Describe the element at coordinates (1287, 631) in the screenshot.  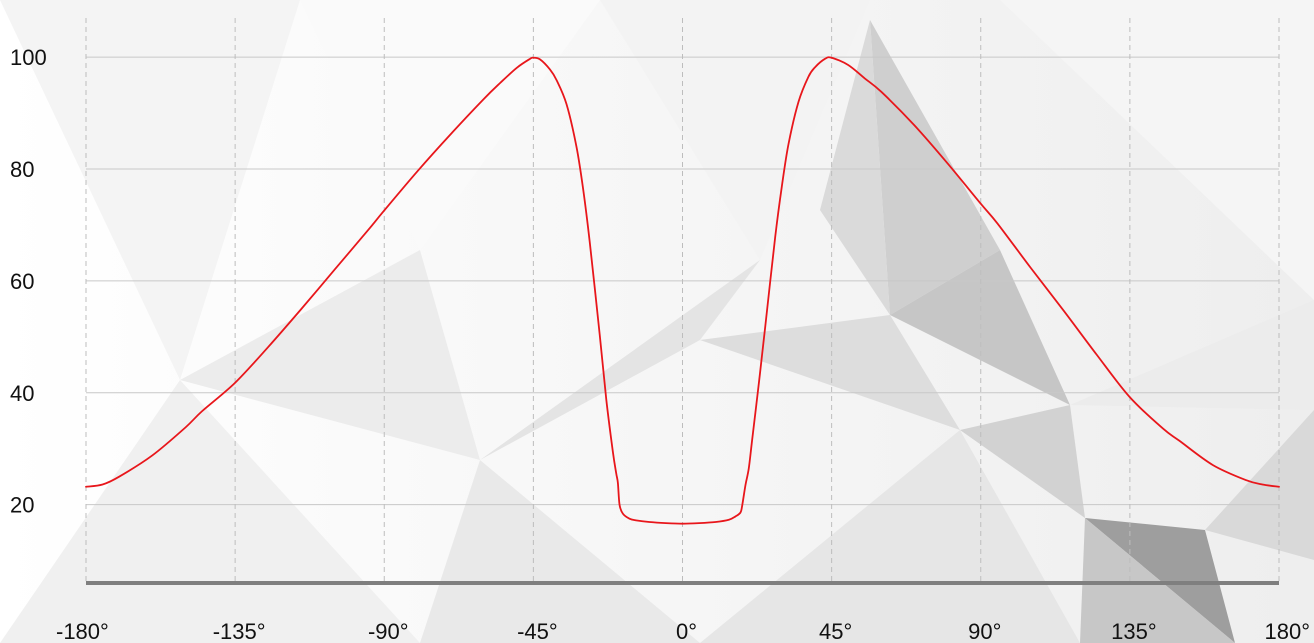
I see `x-tick-label-8: 180°` at that location.